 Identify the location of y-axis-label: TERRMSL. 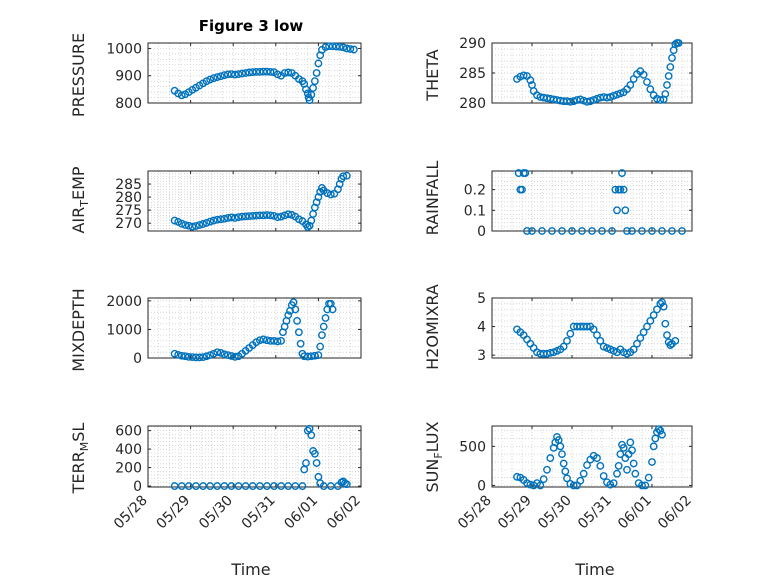
(80, 459).